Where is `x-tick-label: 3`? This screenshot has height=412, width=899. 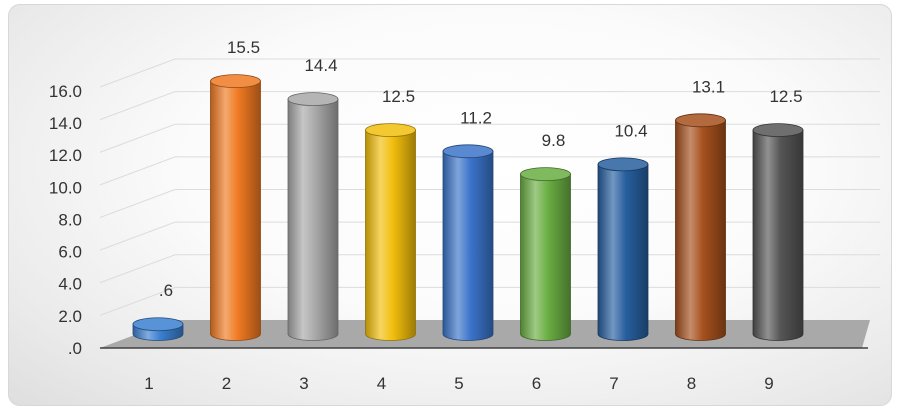 x-tick-label: 3 is located at coordinates (303, 383).